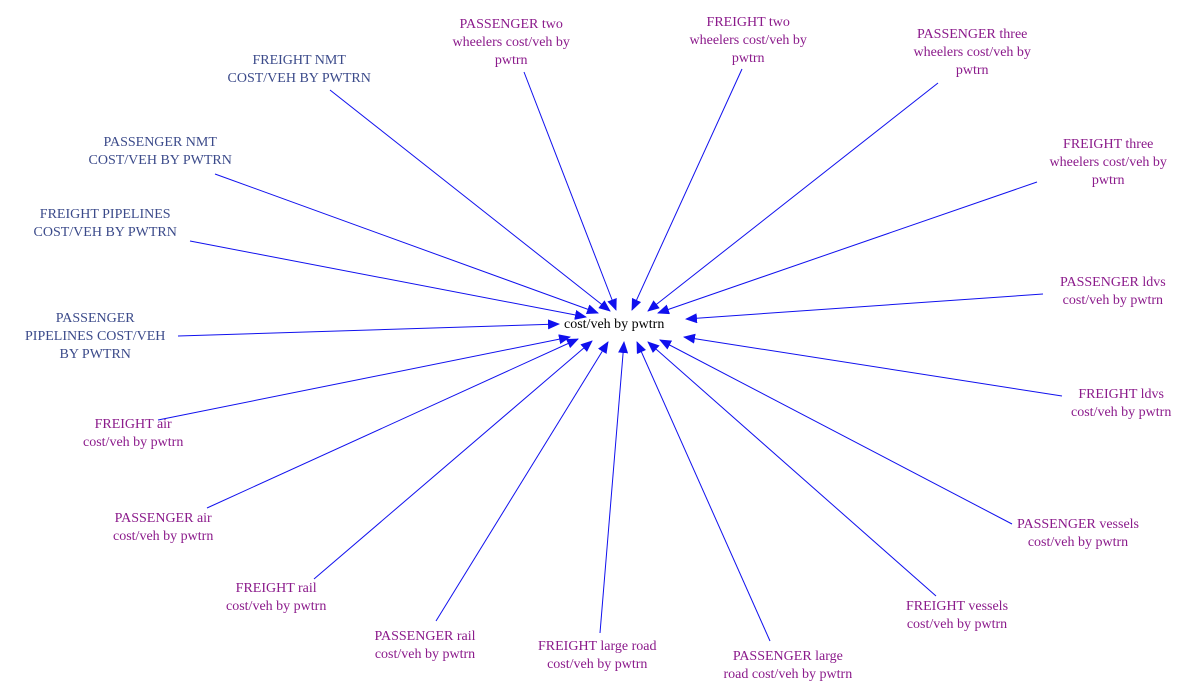  Describe the element at coordinates (703, 491) in the screenshot. I see `arrow-passenger-large-road` at that location.